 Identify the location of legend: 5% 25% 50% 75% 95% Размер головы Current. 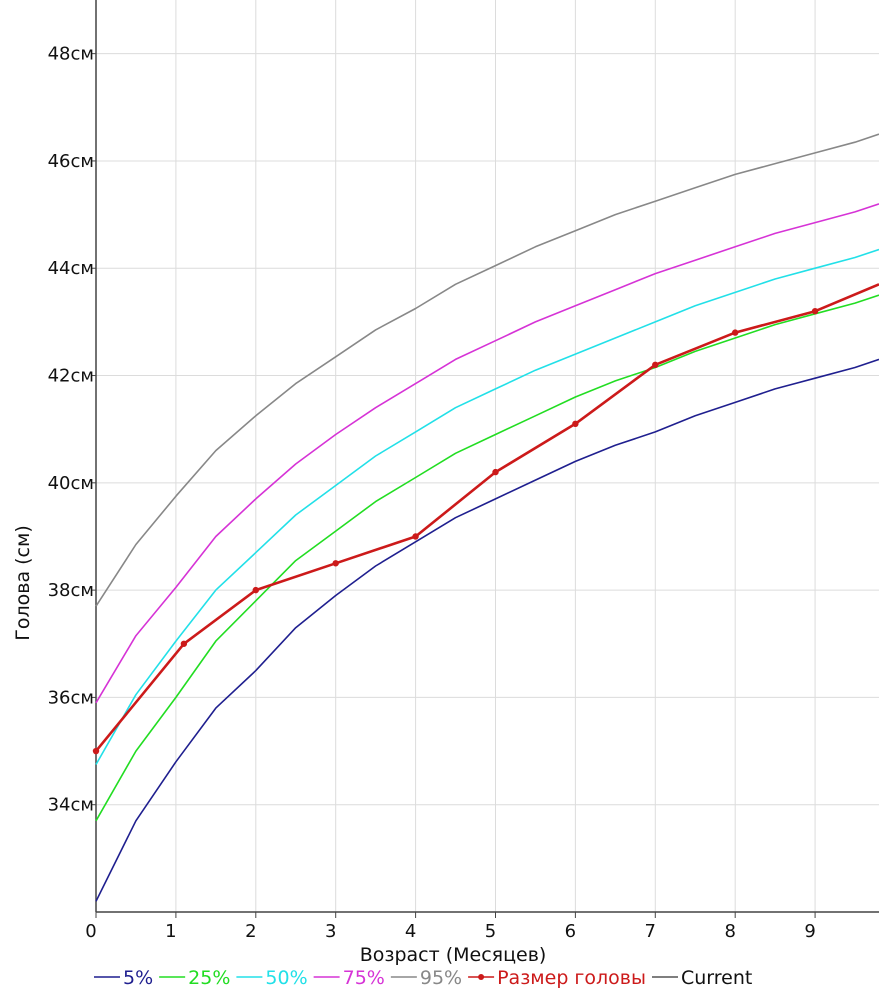
(423, 978).